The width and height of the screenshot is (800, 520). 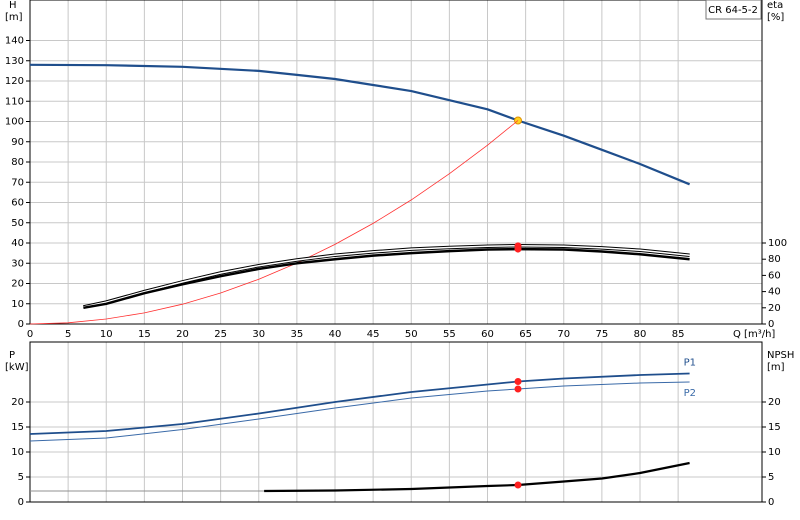 I want to click on x-tick-label: 35, so click(x=297, y=334).